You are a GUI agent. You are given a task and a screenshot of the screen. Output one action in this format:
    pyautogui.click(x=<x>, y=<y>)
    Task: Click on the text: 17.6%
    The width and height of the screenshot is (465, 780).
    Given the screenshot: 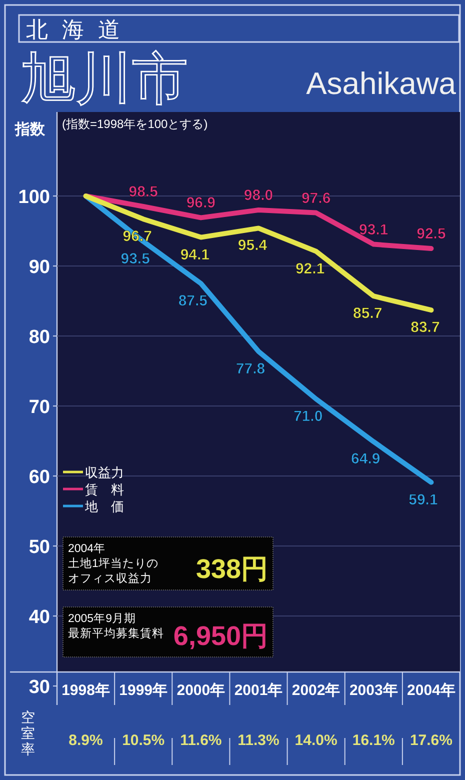 What is the action you would take?
    pyautogui.click(x=431, y=740)
    